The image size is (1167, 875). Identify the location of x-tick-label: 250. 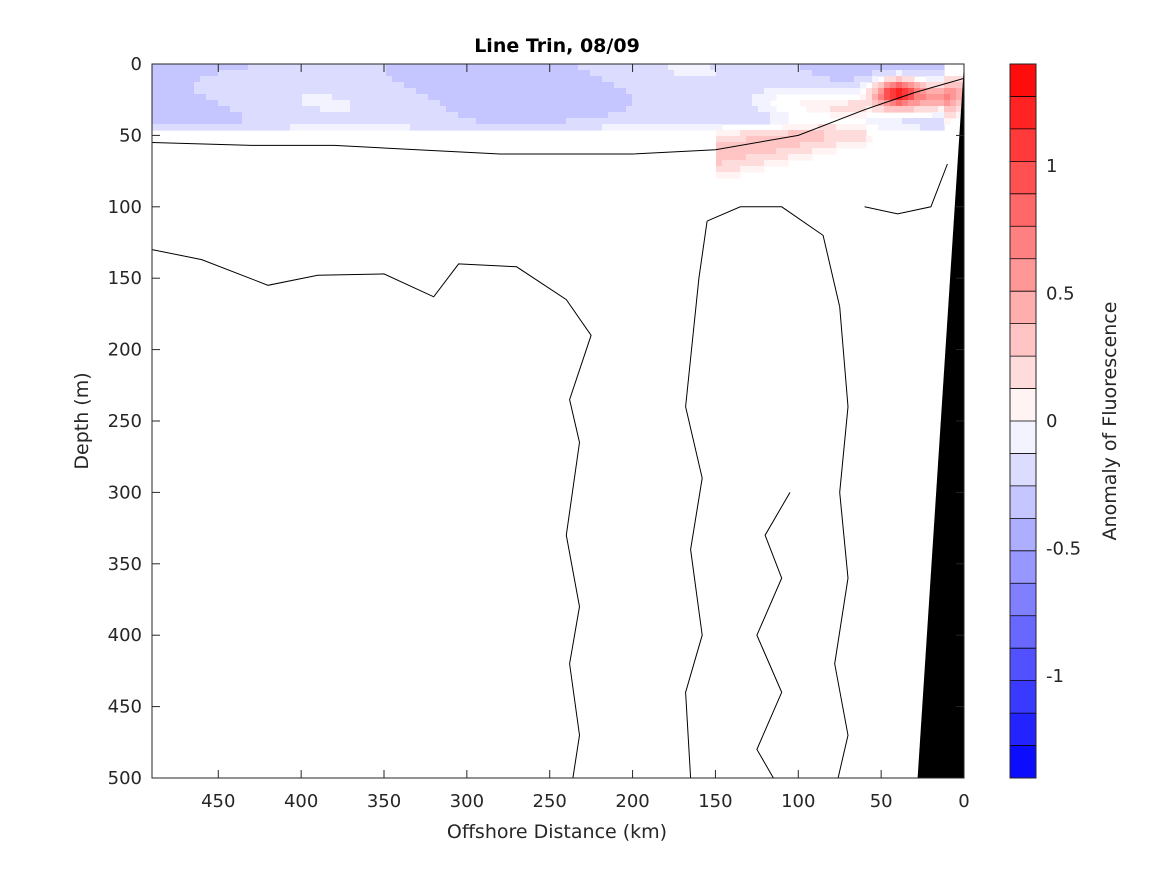
(550, 801).